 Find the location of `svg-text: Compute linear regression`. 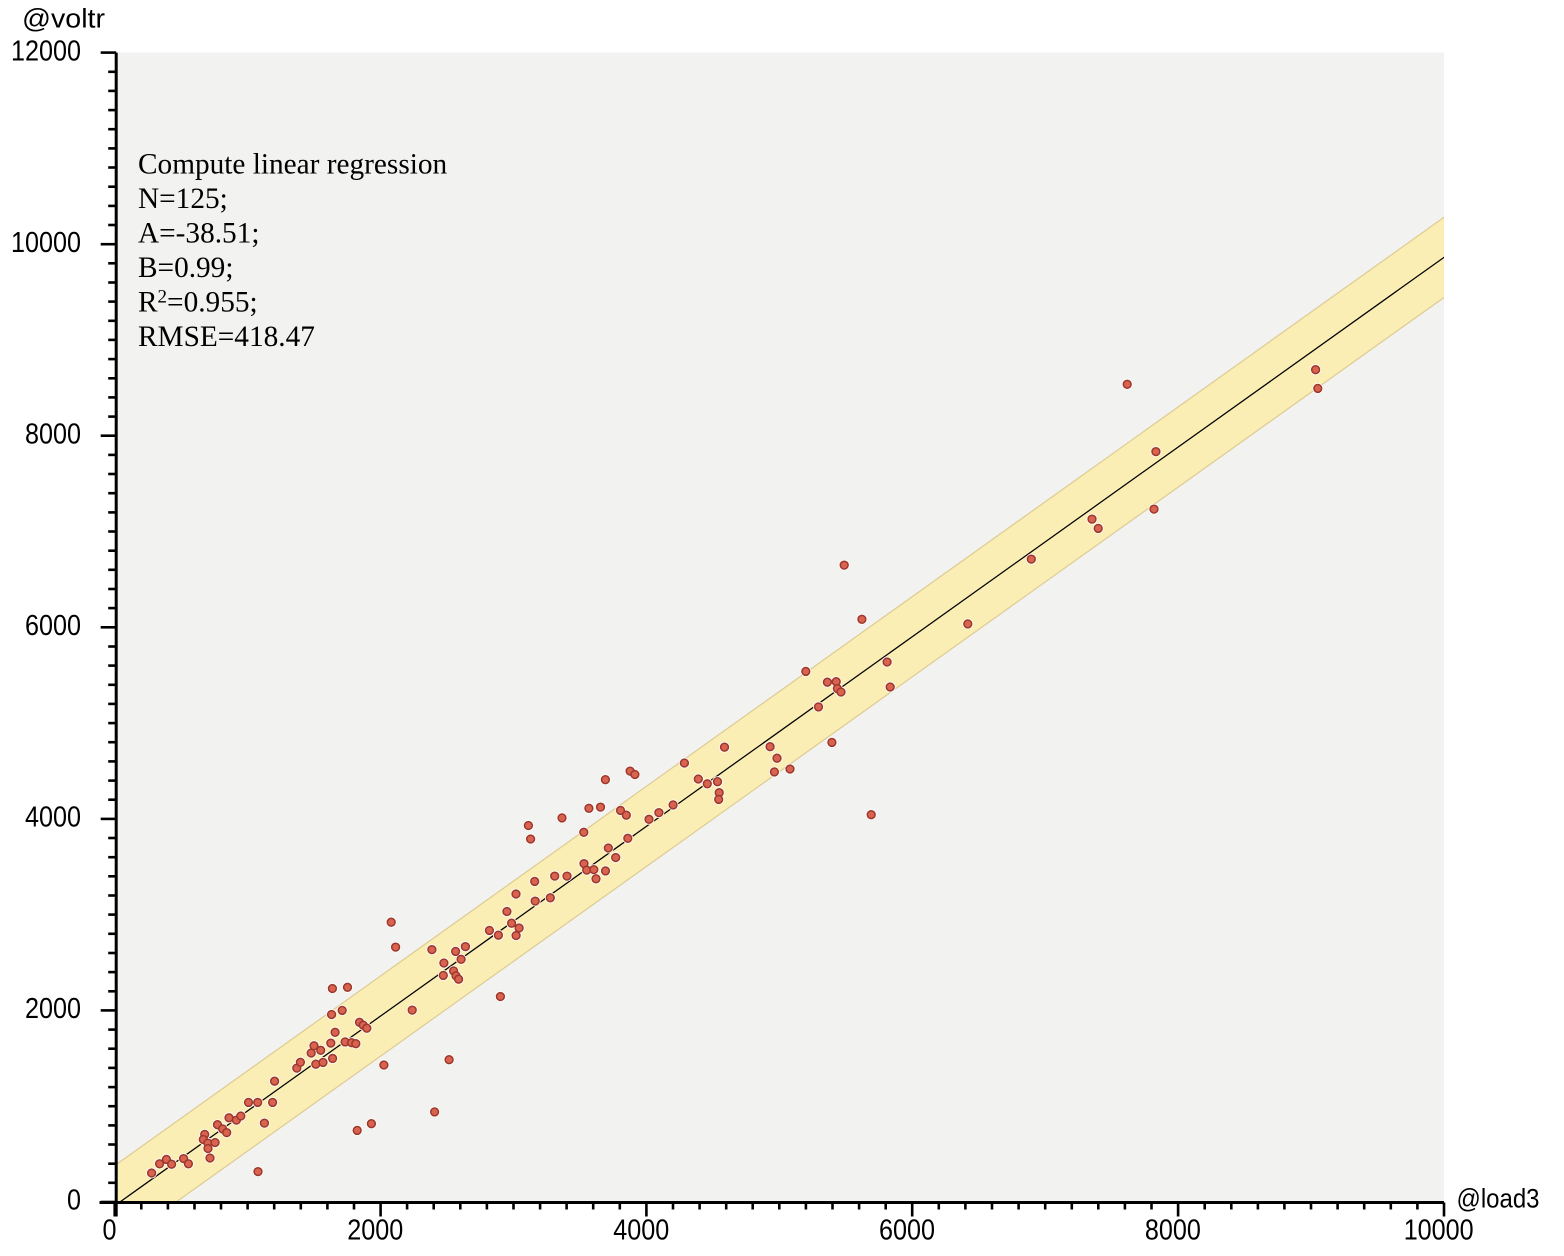

svg-text: Compute linear regression is located at coordinates (293, 165).